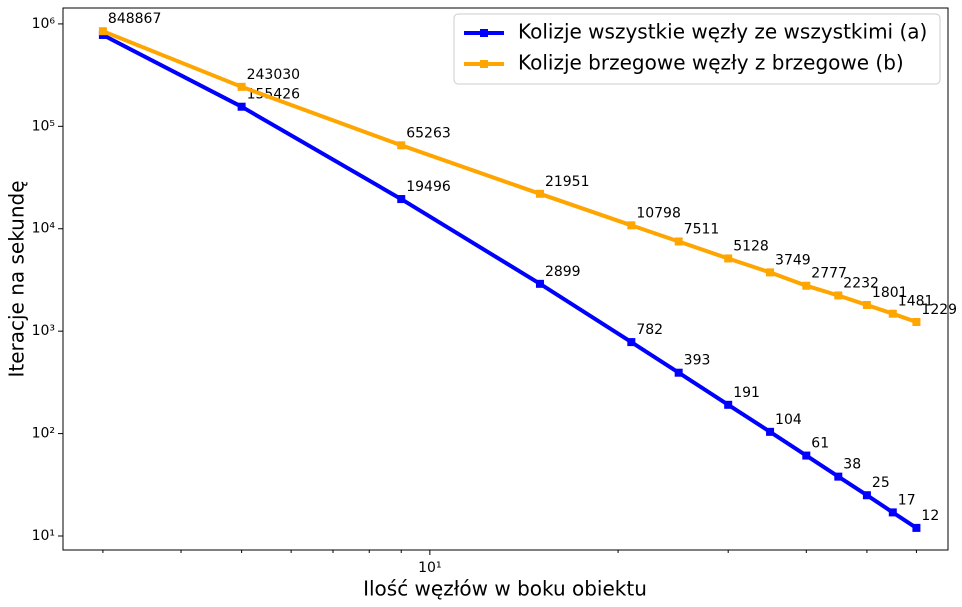 The height and width of the screenshot is (607, 962). What do you see at coordinates (43, 536) in the screenshot?
I see `y-tick-label: 10¹` at bounding box center [43, 536].